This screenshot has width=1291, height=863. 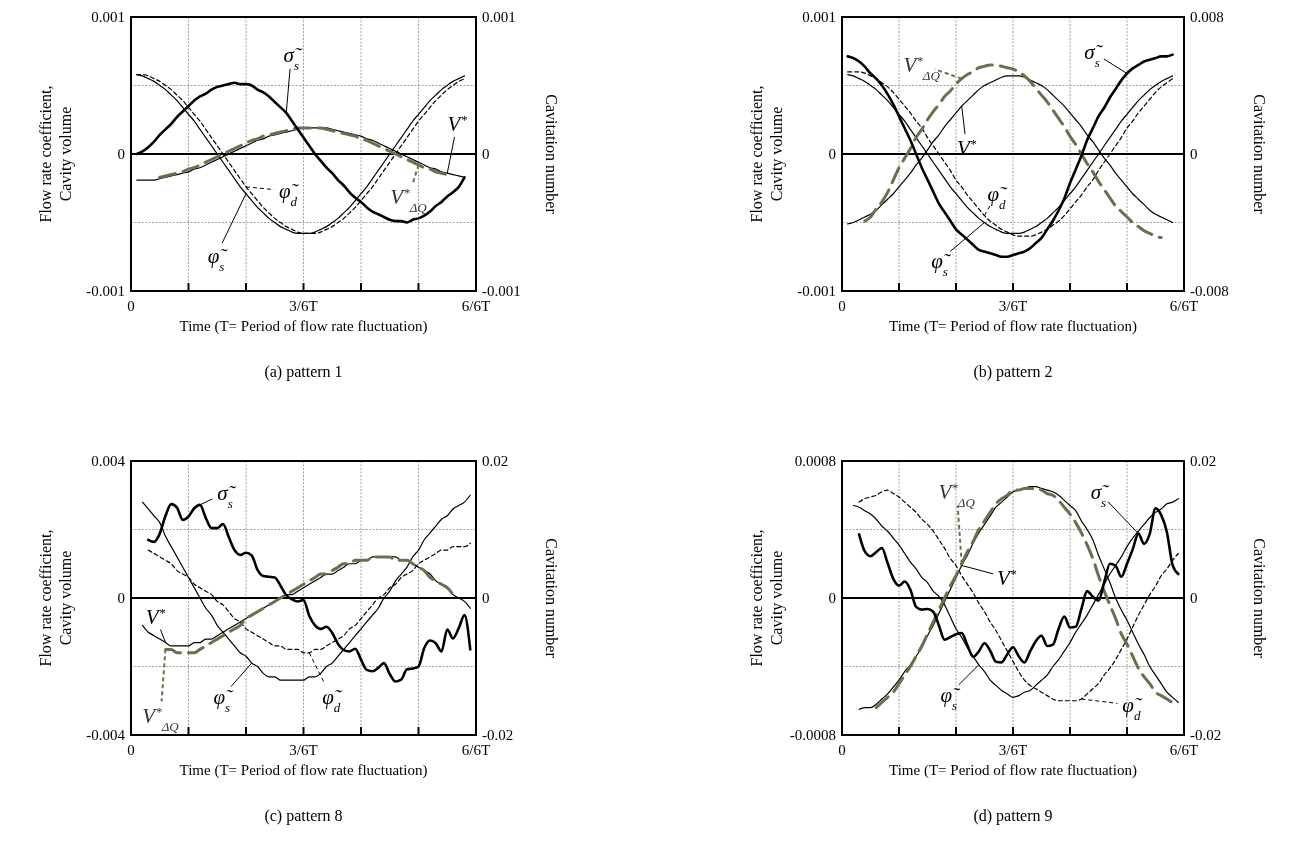 I want to click on y2-tick-label: 0.001, so click(x=499, y=17).